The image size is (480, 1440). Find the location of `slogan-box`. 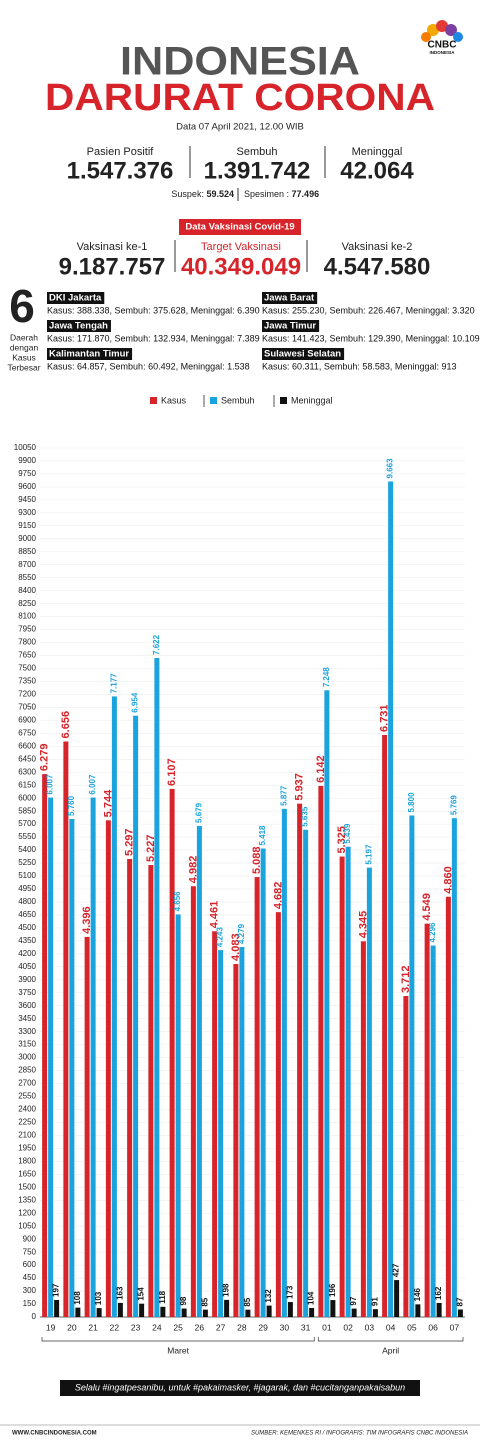

slogan-box is located at coordinates (240, 1388).